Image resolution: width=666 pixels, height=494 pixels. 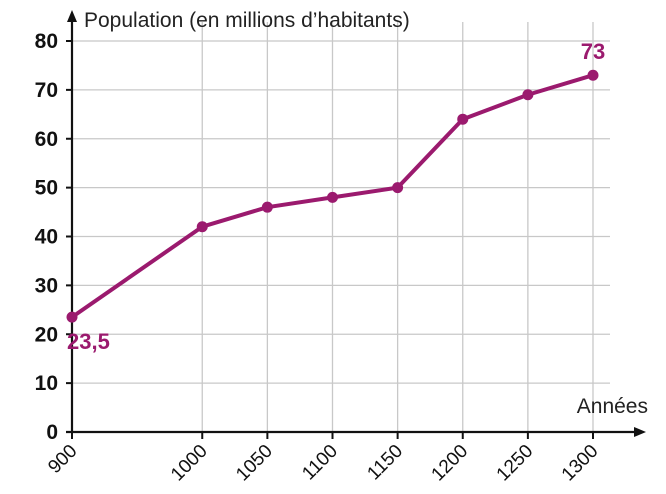 I want to click on y-tick-label: 50, so click(x=46, y=188).